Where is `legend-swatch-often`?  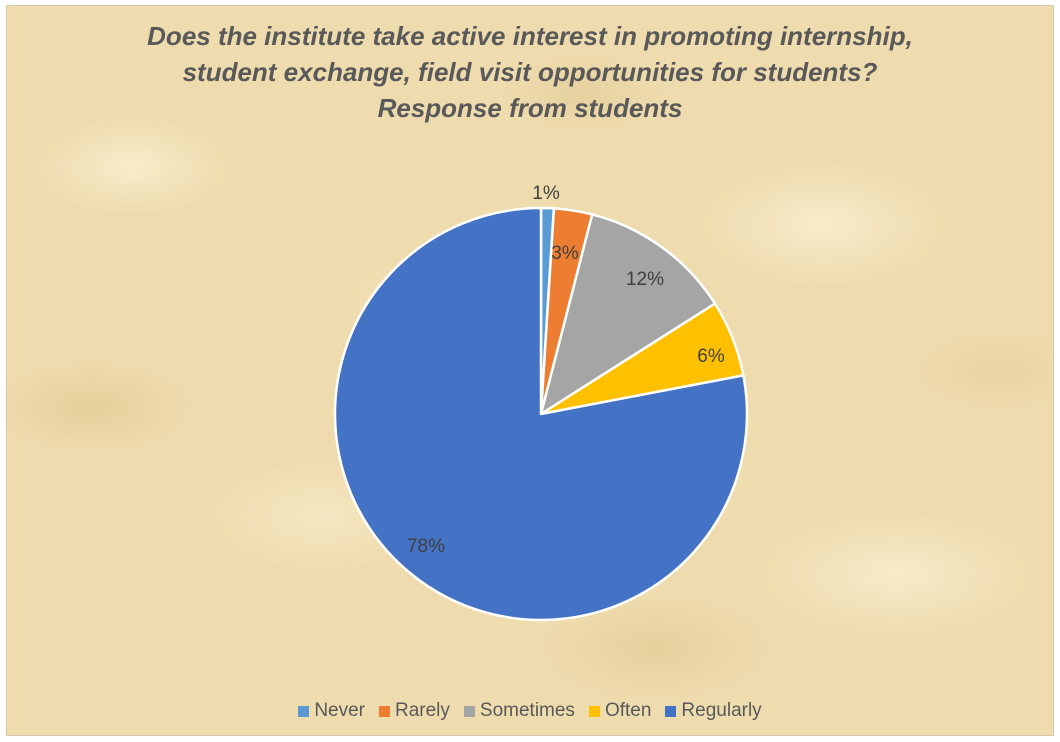 legend-swatch-often is located at coordinates (594, 711).